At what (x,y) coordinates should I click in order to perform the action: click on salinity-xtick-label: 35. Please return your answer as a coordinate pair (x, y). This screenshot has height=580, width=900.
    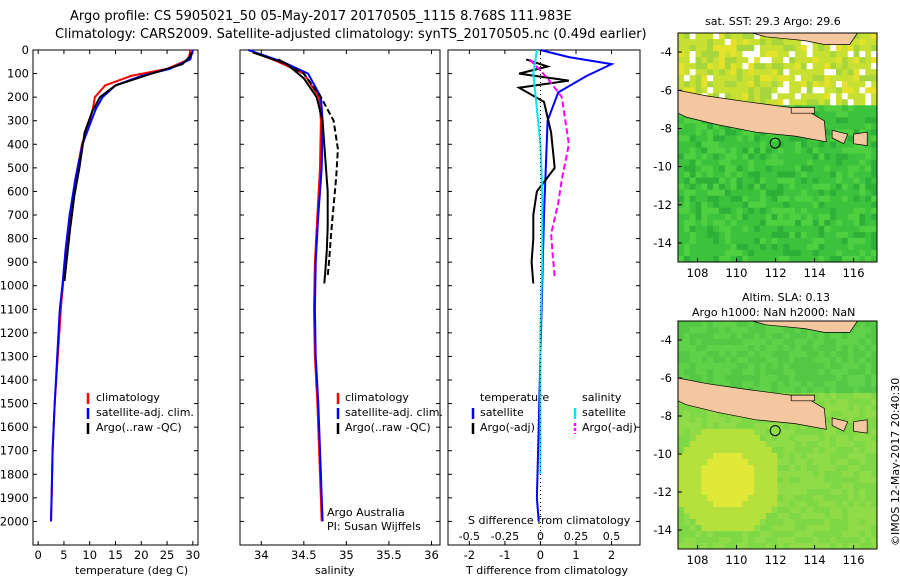
    Looking at the image, I should click on (346, 555).